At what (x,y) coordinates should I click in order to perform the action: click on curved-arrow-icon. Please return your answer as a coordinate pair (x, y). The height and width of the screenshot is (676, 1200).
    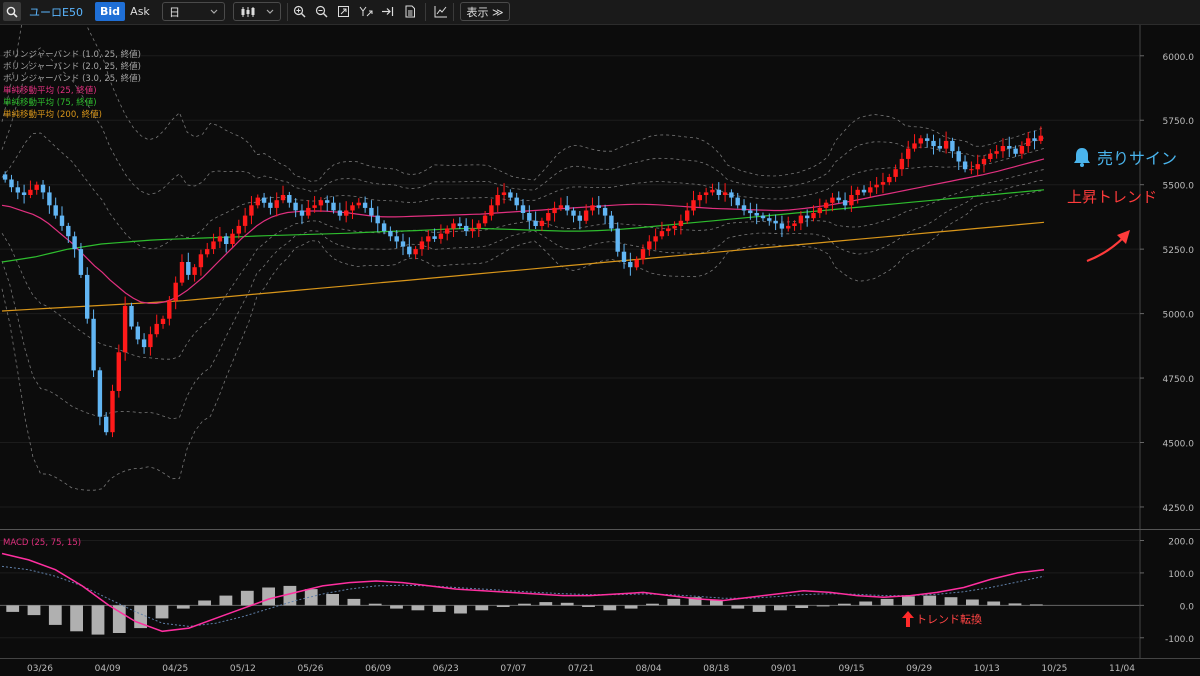
    Looking at the image, I should click on (1105, 249).